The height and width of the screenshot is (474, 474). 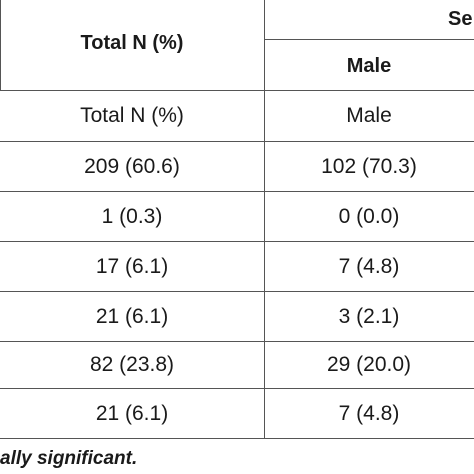 I want to click on table-cell-total: 209 (60.6), so click(x=132, y=166).